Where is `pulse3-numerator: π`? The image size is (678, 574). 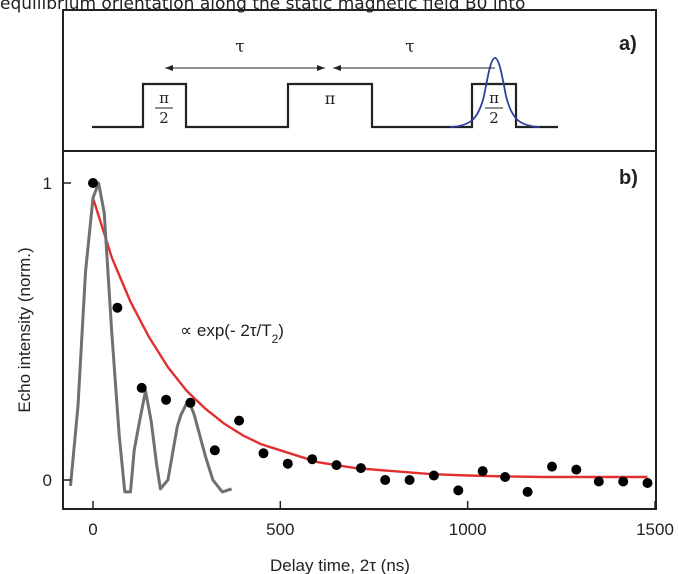
pulse3-numerator: π is located at coordinates (494, 98).